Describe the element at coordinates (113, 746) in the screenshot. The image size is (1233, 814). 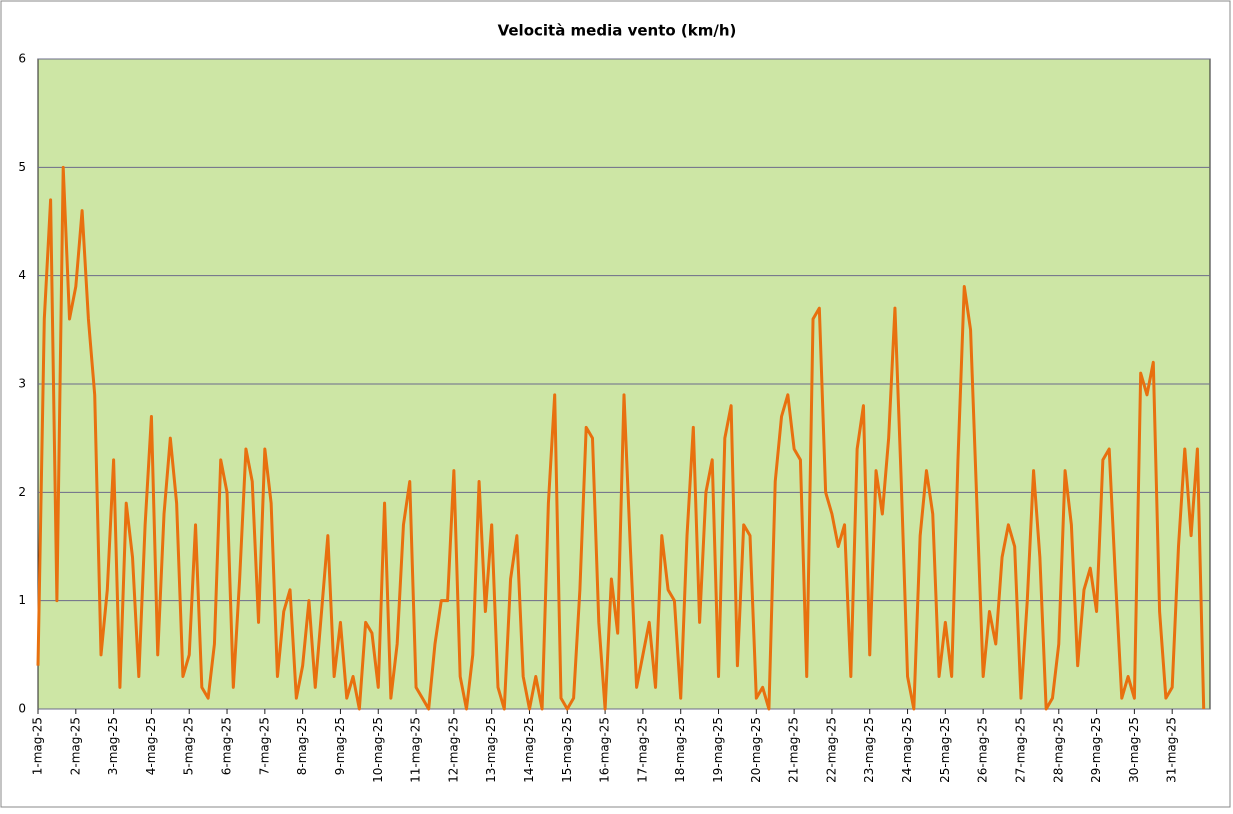
I see `x-tick-label: 3-mag-25` at that location.